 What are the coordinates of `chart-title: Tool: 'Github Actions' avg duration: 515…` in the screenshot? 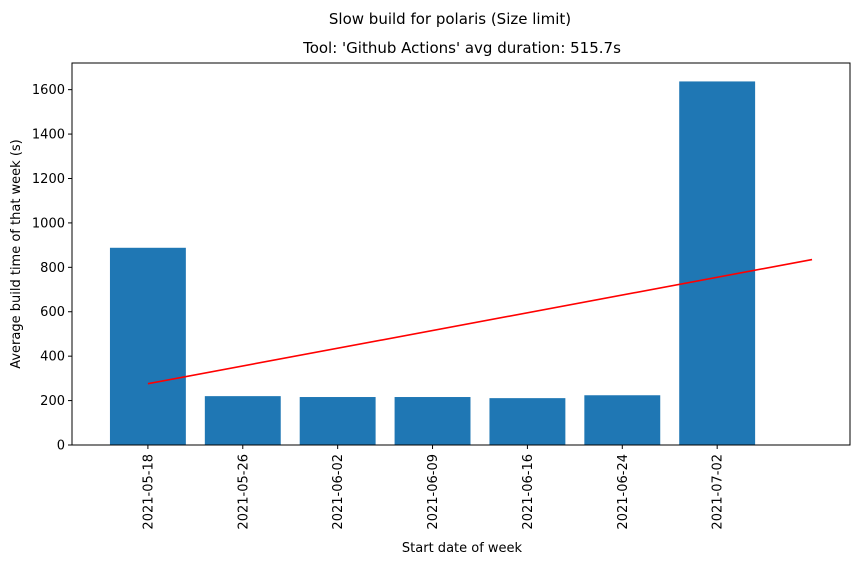 It's located at (461, 48).